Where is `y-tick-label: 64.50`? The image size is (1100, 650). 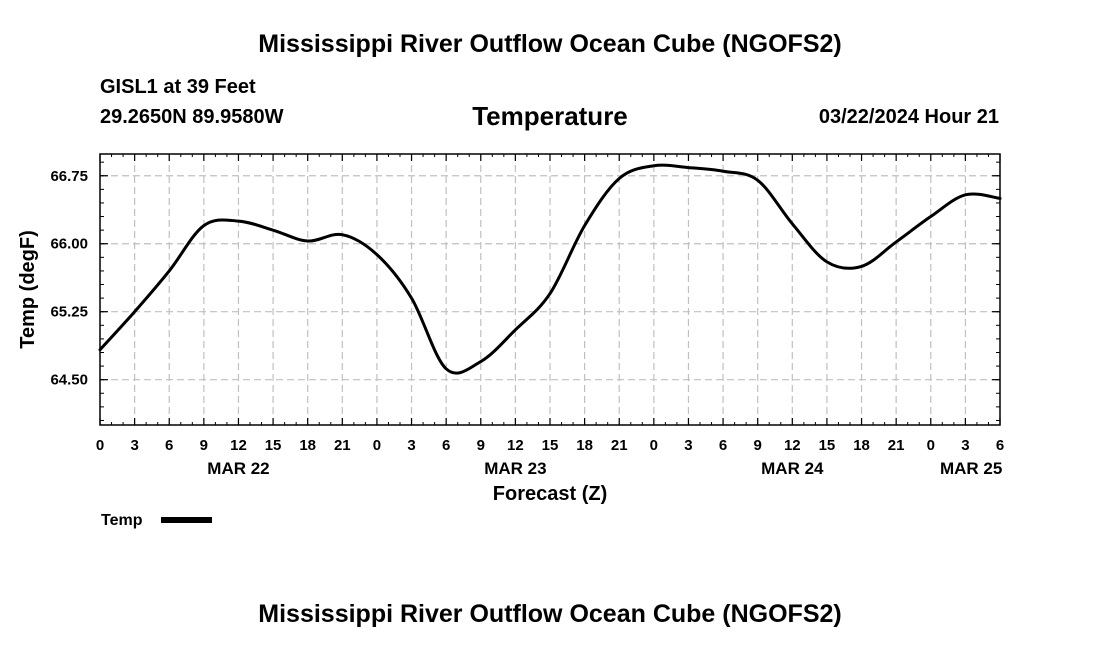
y-tick-label: 64.50 is located at coordinates (69, 380).